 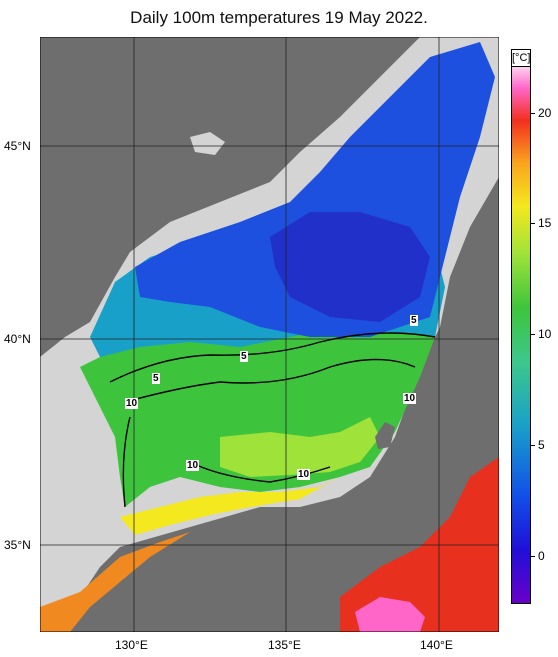 What do you see at coordinates (436, 645) in the screenshot?
I see `lon-label-140: 140°E` at bounding box center [436, 645].